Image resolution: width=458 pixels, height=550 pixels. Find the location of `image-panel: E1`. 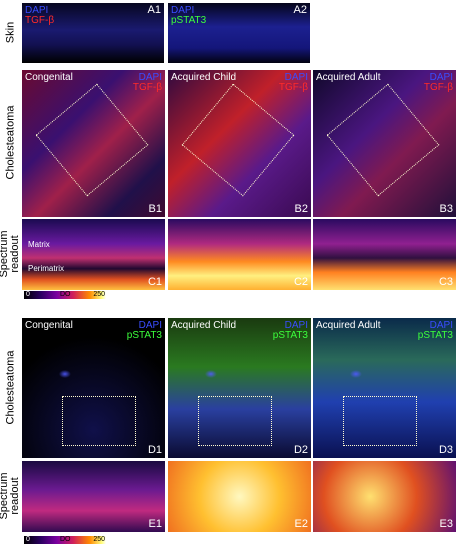

image-panel: E1 is located at coordinates (93, 496).